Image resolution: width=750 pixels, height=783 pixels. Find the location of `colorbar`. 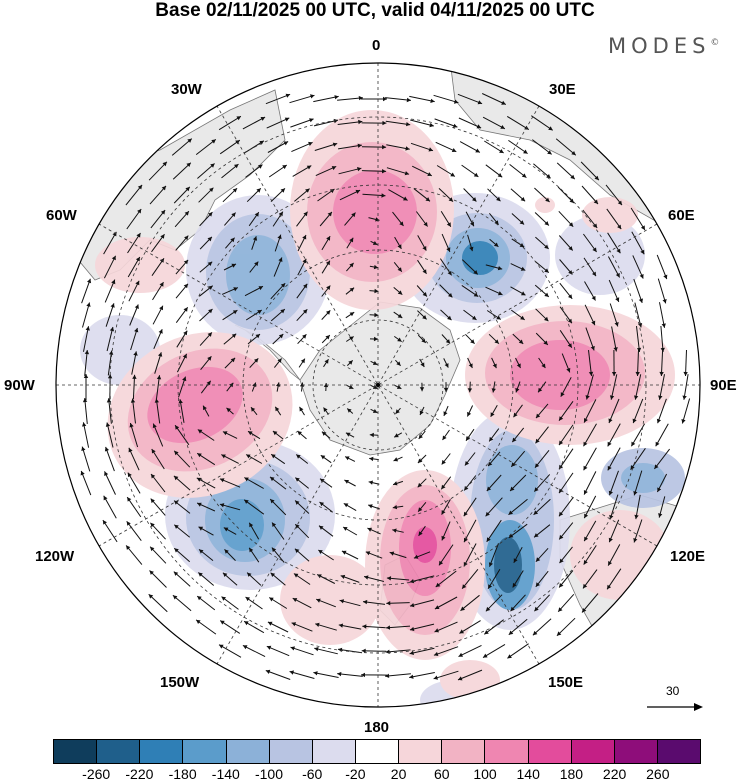

colorbar is located at coordinates (377, 751).